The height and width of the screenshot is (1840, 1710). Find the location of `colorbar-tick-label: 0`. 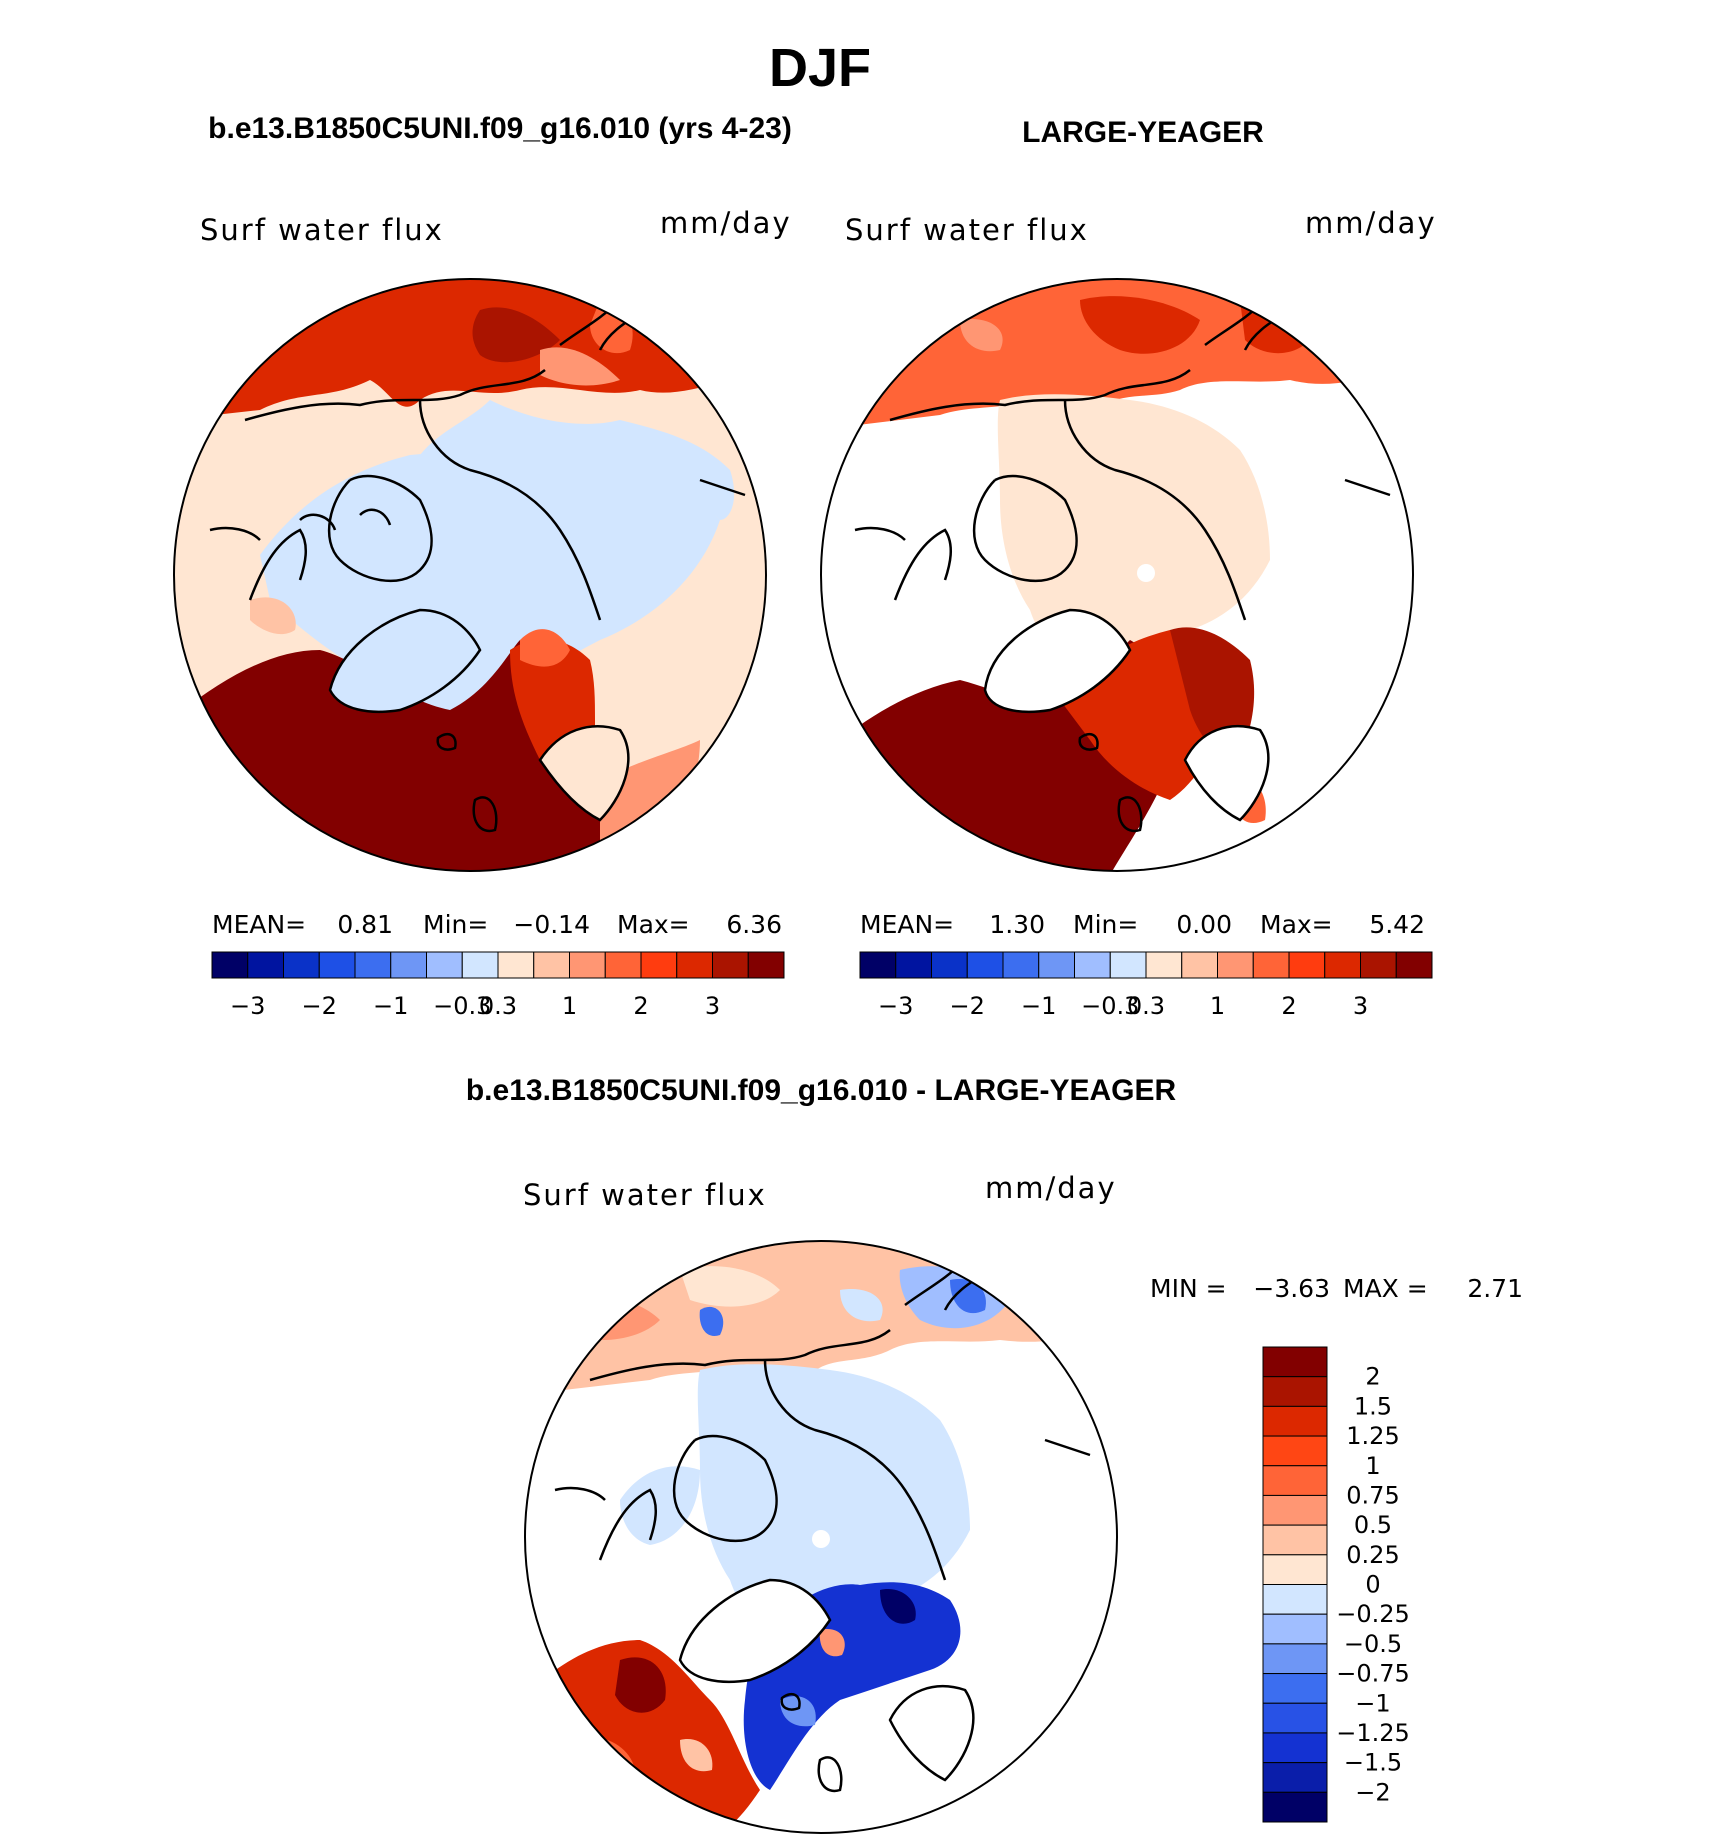

colorbar-tick-label: 0 is located at coordinates (1372, 1585).